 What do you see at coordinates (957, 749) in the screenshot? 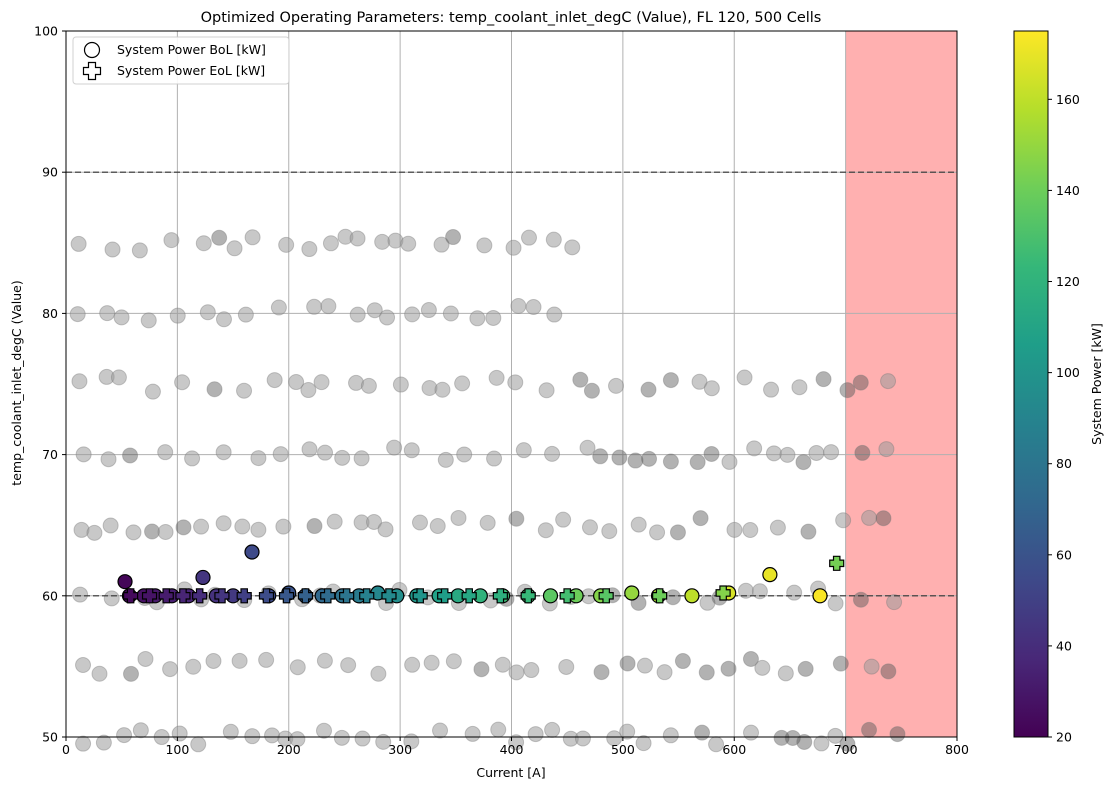
I see `x-tick-label: 800` at bounding box center [957, 749].